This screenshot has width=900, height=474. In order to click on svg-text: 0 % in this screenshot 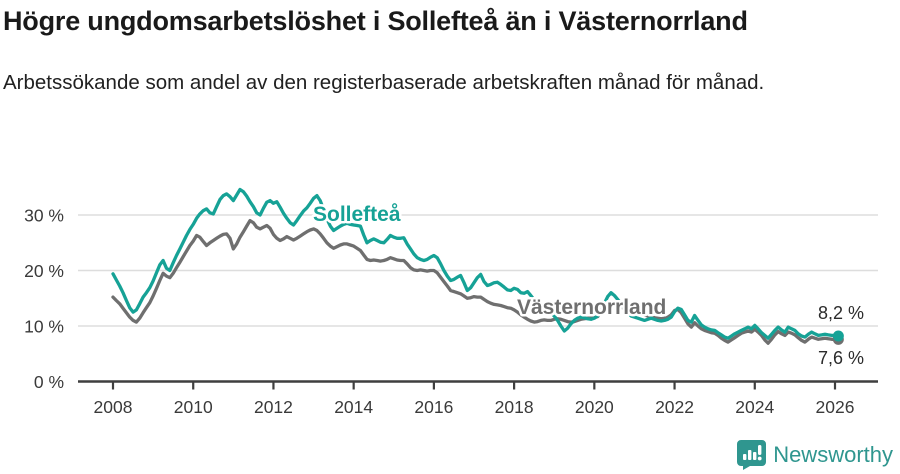, I will do `click(49, 382)`.